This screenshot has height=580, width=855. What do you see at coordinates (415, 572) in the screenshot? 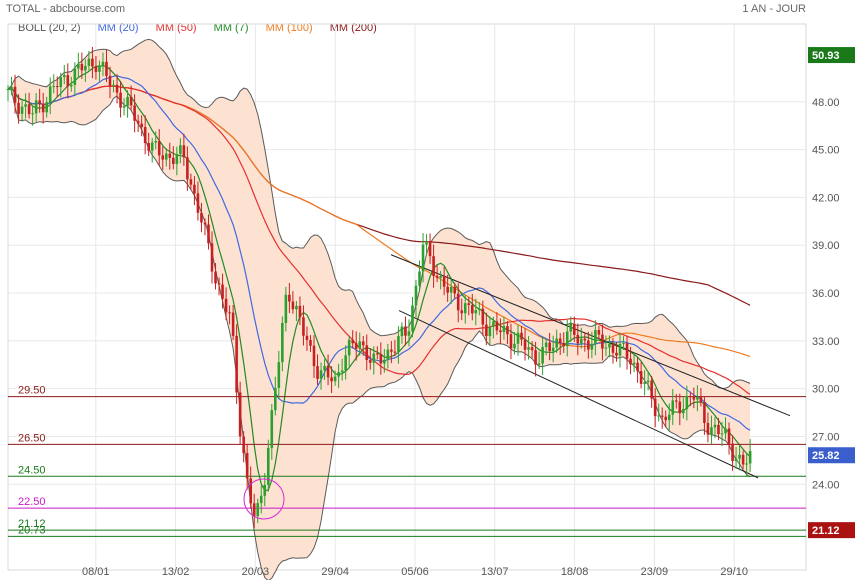
I see `x-tick-label: 05/06` at bounding box center [415, 572].